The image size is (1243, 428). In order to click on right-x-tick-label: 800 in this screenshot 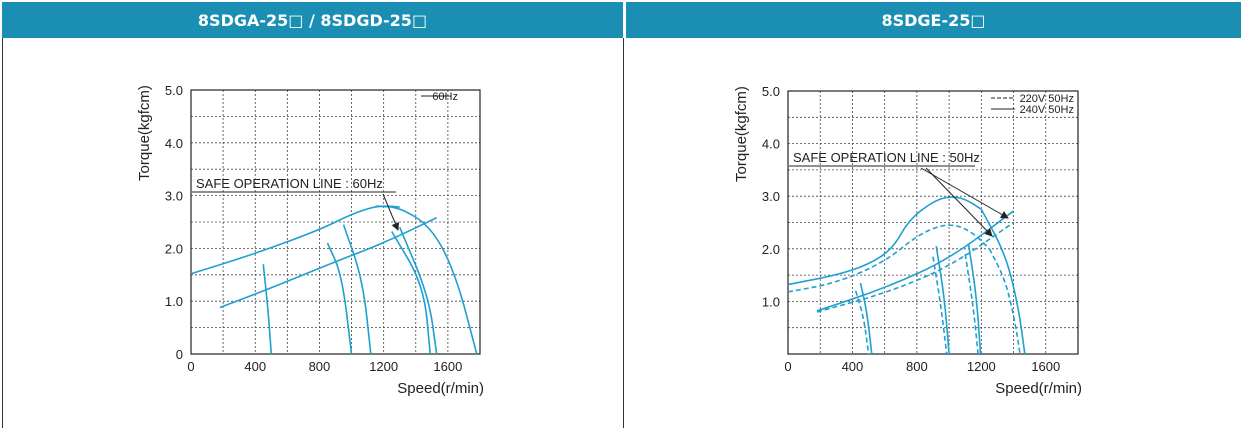, I will do `click(917, 366)`.